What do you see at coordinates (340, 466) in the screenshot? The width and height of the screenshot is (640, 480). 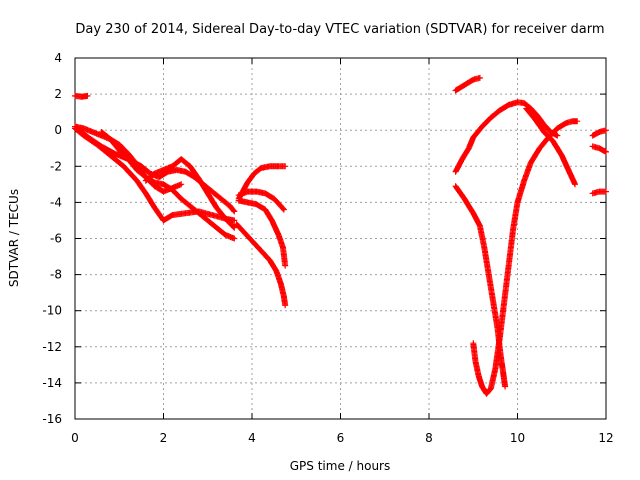 I see `x-axis-label: GPS time / hours` at bounding box center [340, 466].